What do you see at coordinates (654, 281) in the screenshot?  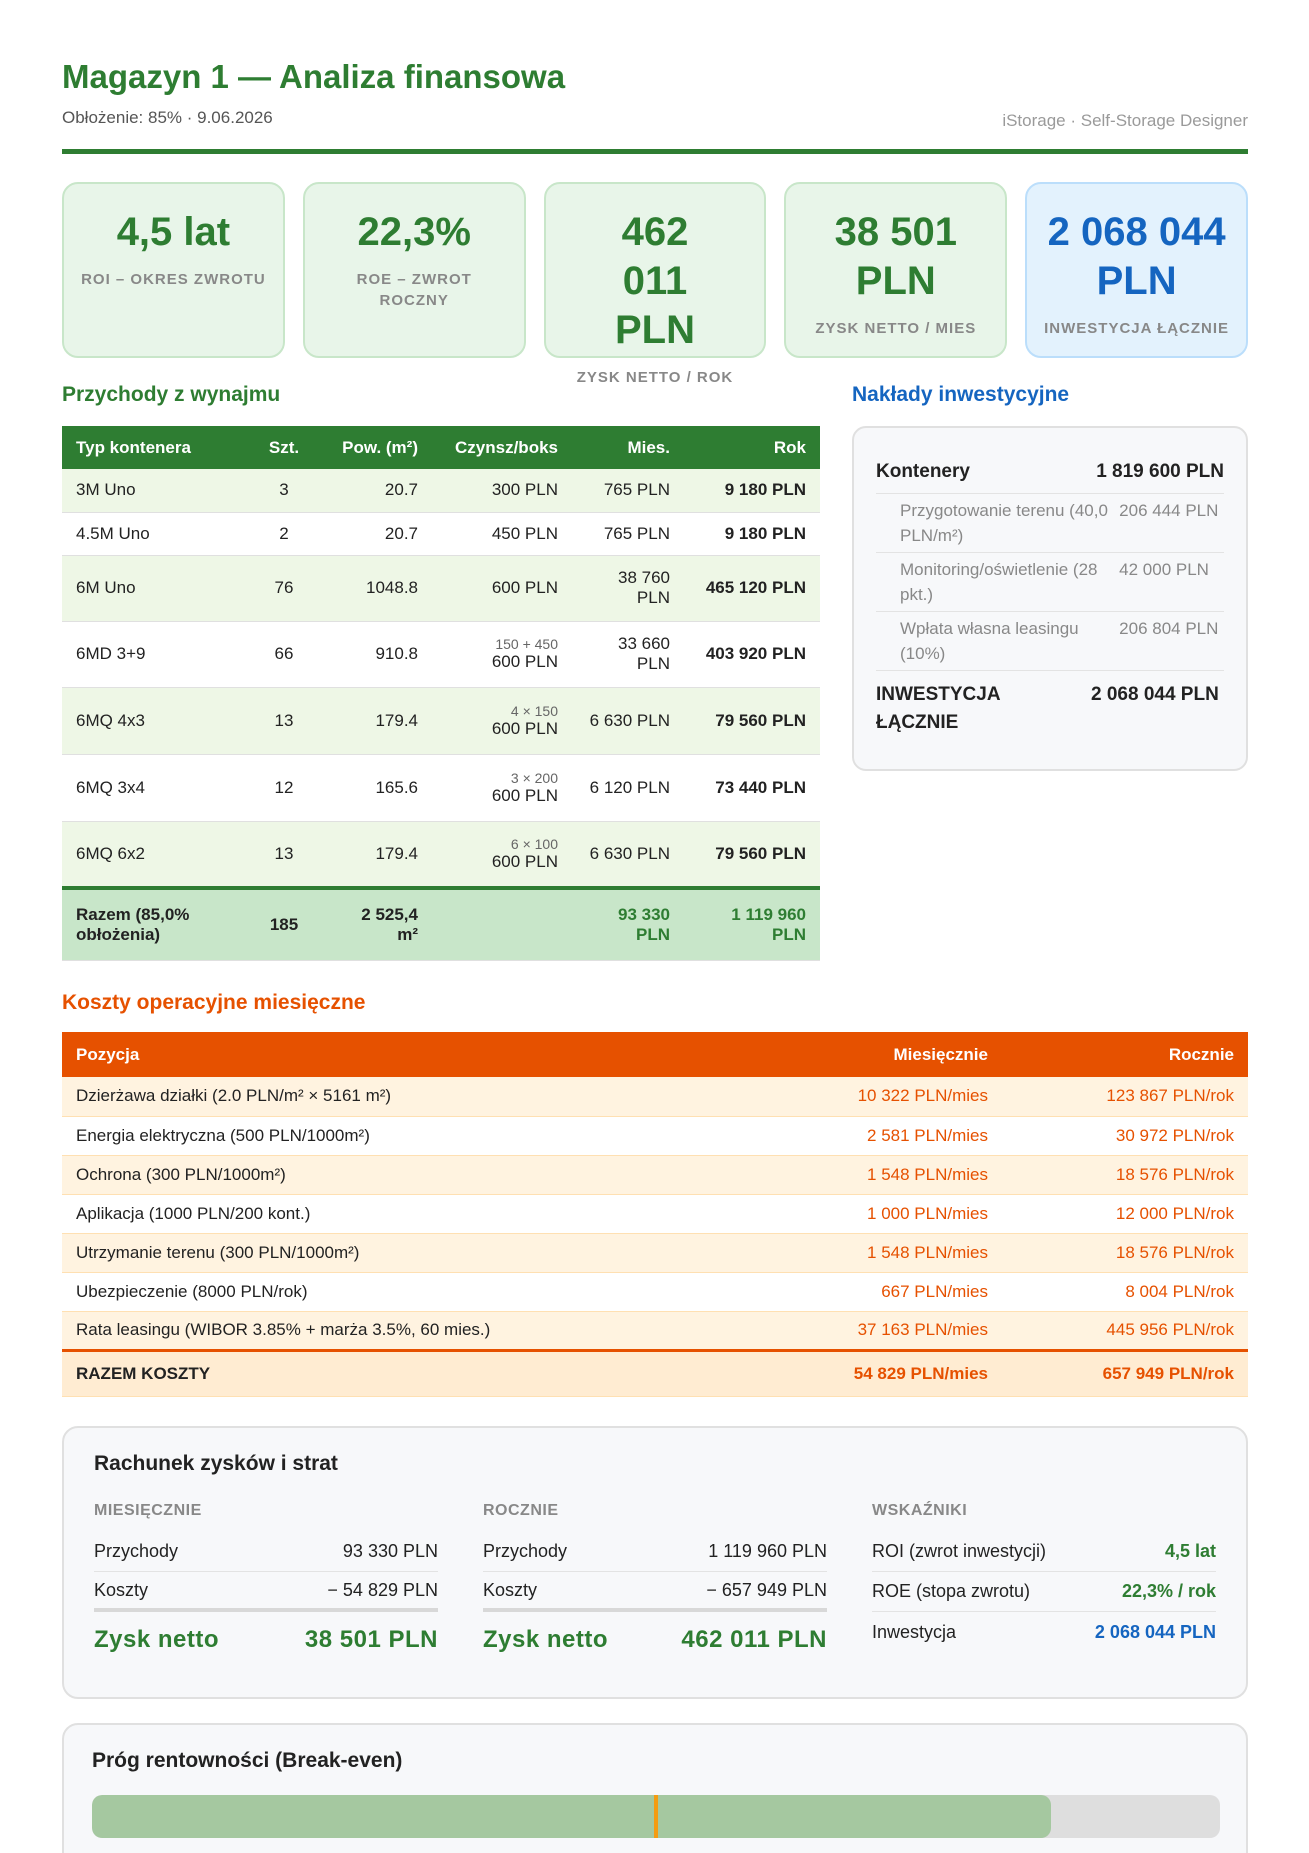 I see `kpi-value: 462 011 PLN` at bounding box center [654, 281].